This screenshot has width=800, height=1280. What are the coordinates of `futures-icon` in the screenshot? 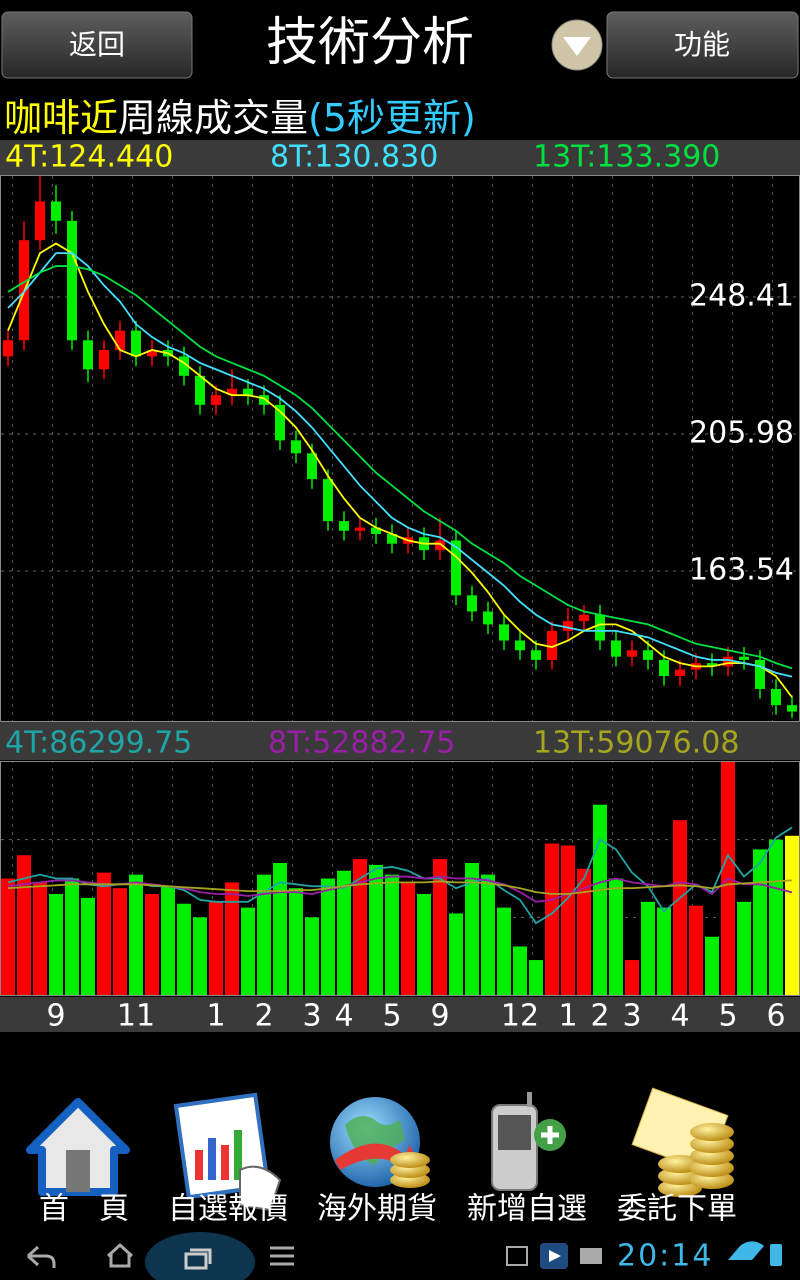 It's located at (380, 1142).